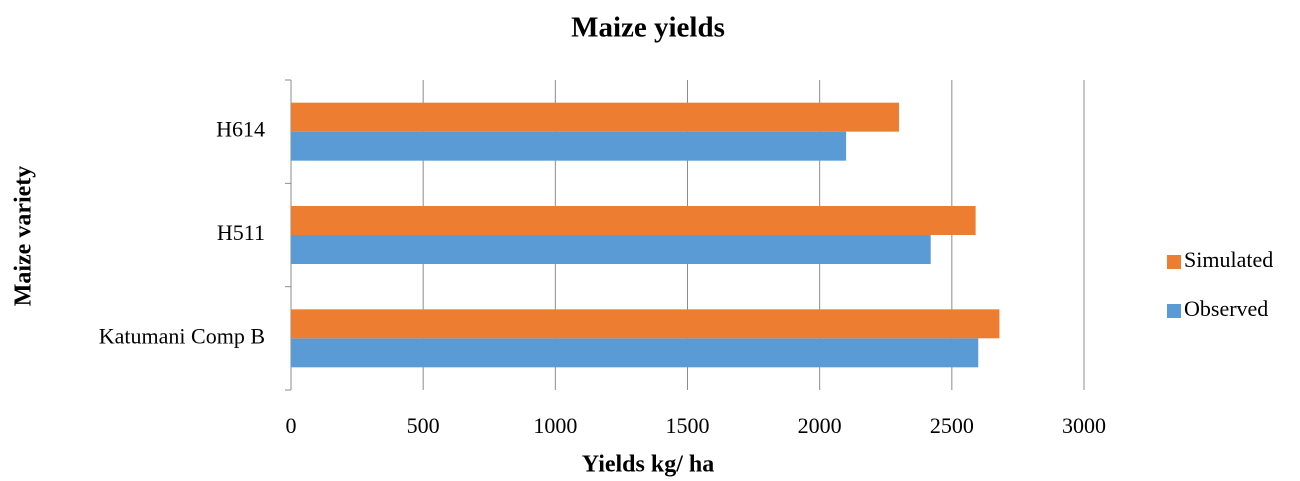 This screenshot has height=481, width=1300. What do you see at coordinates (24, 236) in the screenshot?
I see `y-axis-label: Maize variety` at bounding box center [24, 236].